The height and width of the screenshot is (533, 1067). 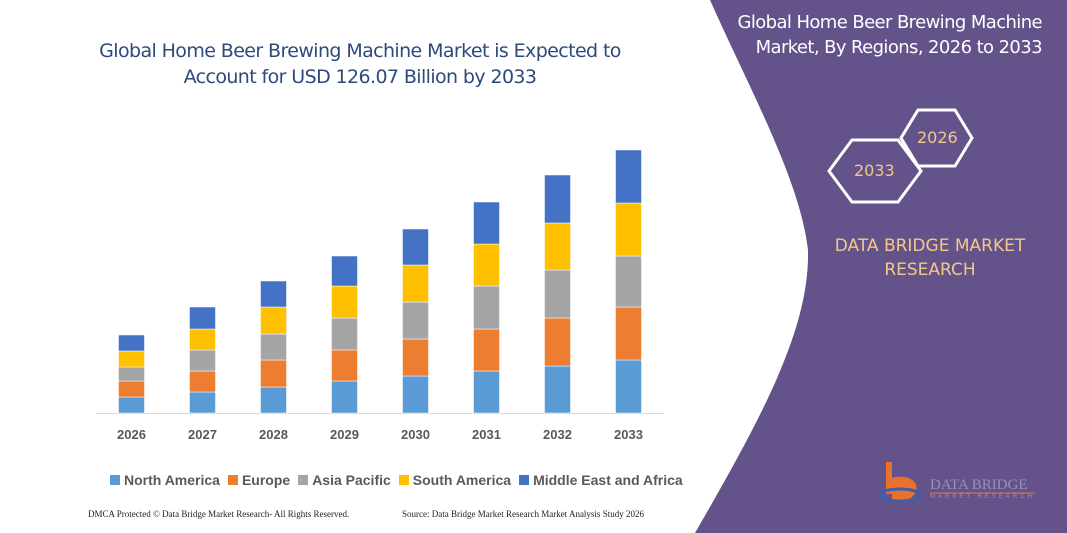 What do you see at coordinates (273, 373) in the screenshot?
I see `bar-segment-2028-europe` at bounding box center [273, 373].